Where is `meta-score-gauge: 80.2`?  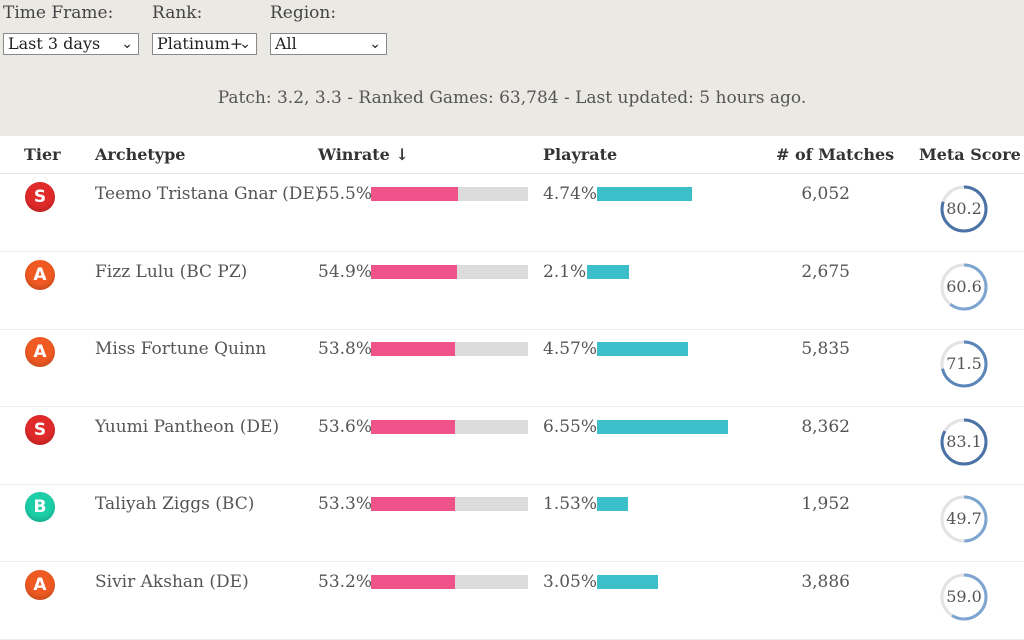
meta-score-gauge: 80.2 is located at coordinates (964, 209).